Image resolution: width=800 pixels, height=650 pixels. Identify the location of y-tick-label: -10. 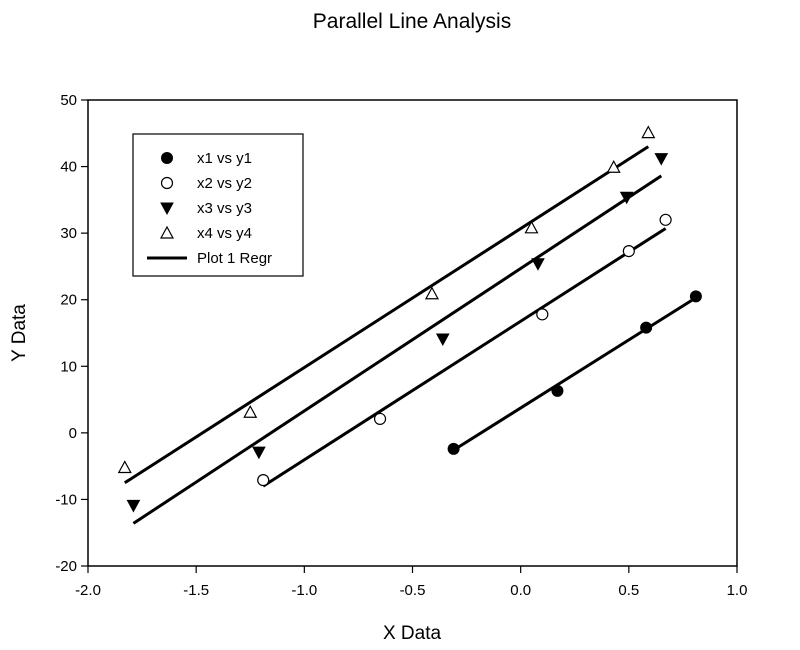
(66, 499).